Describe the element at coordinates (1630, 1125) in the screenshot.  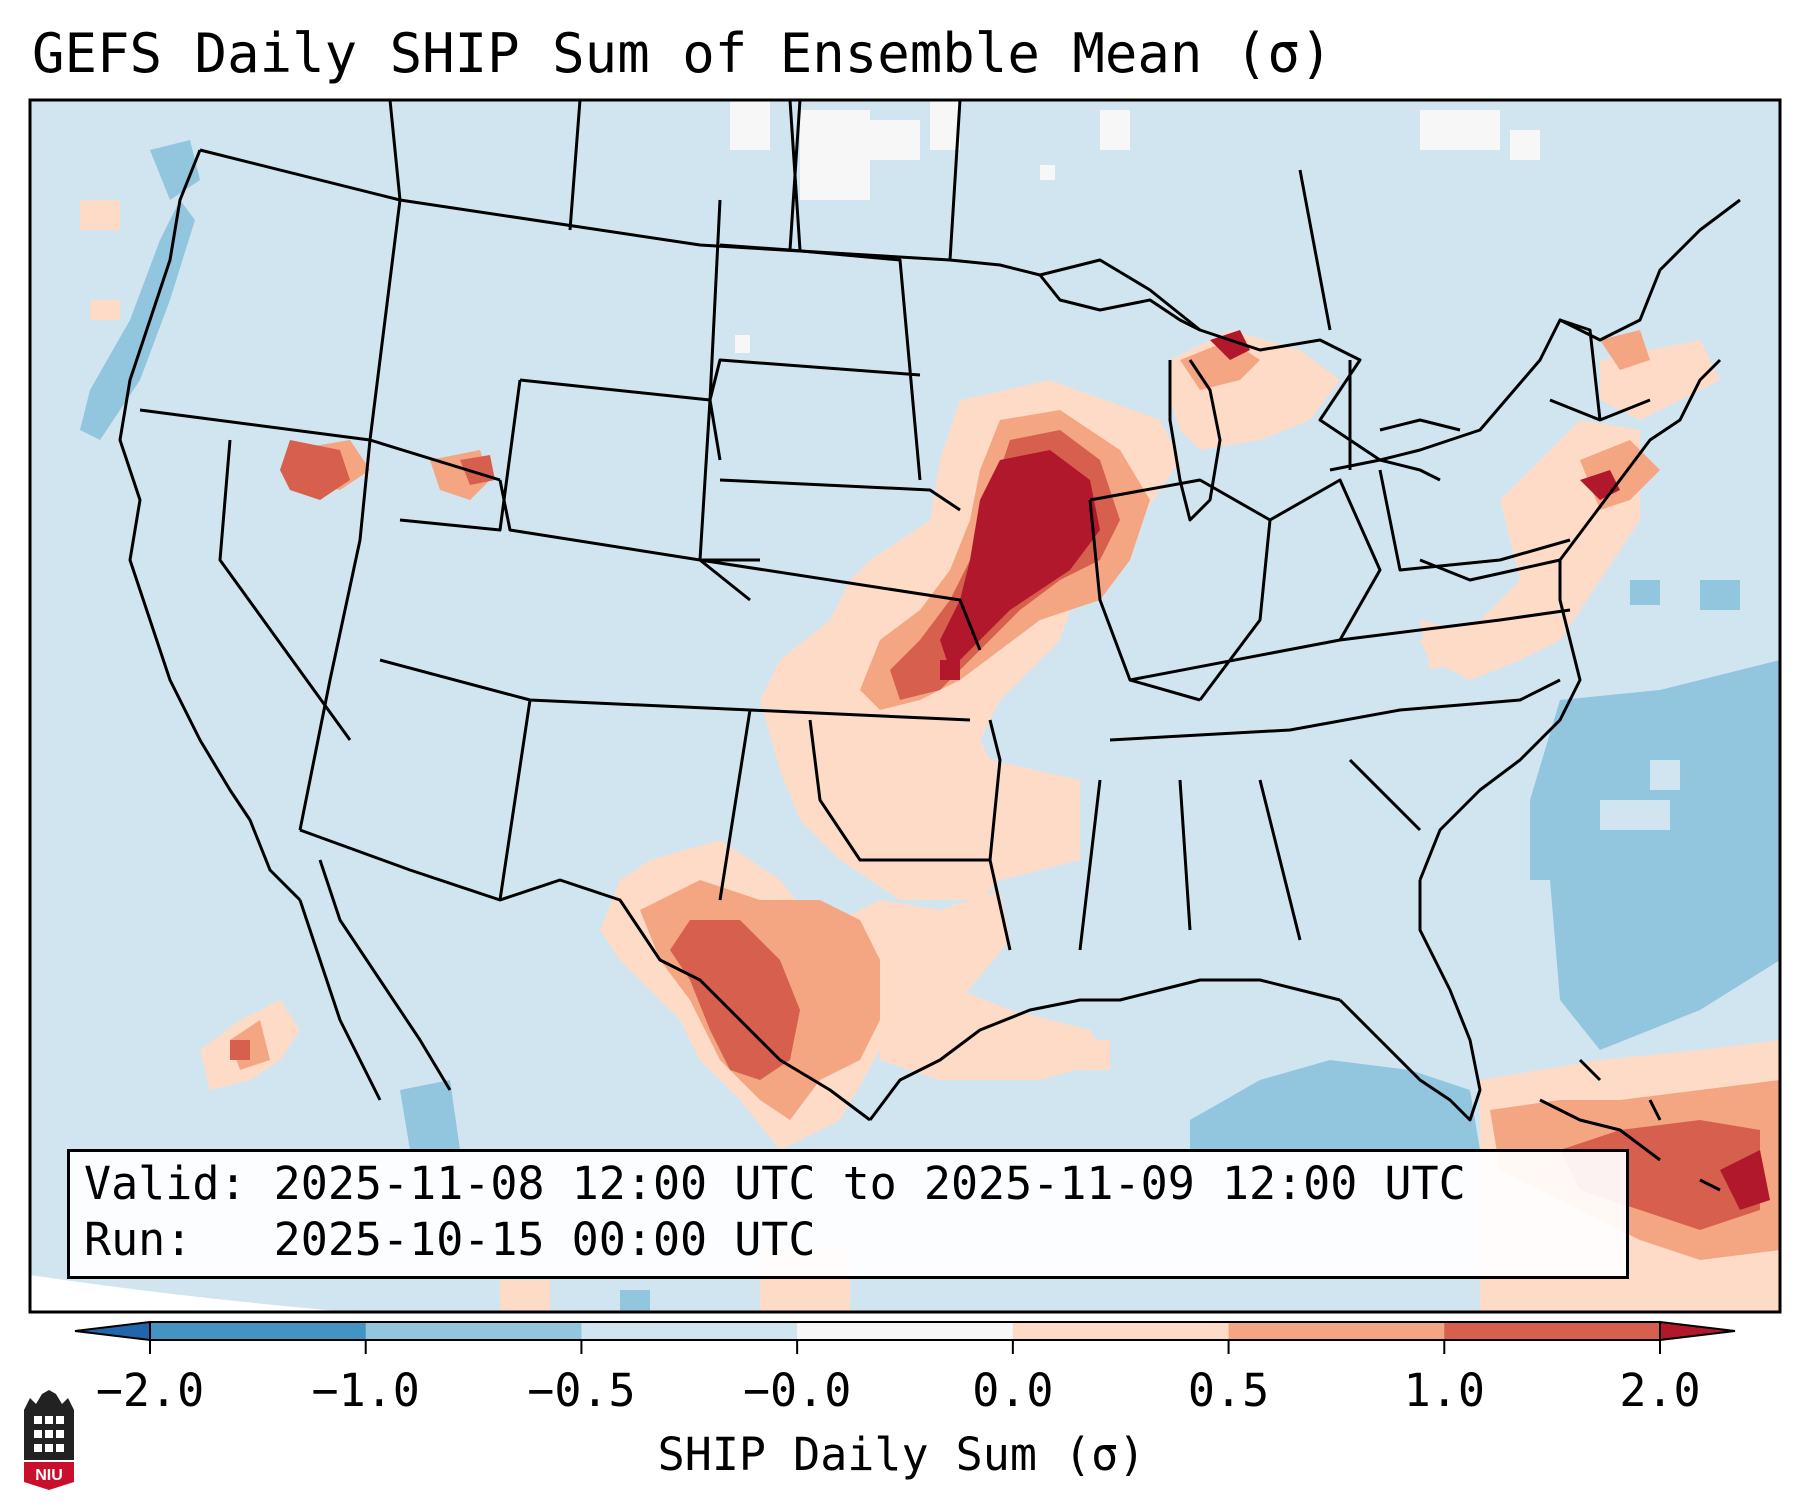
I see `caribbean-islands` at that location.